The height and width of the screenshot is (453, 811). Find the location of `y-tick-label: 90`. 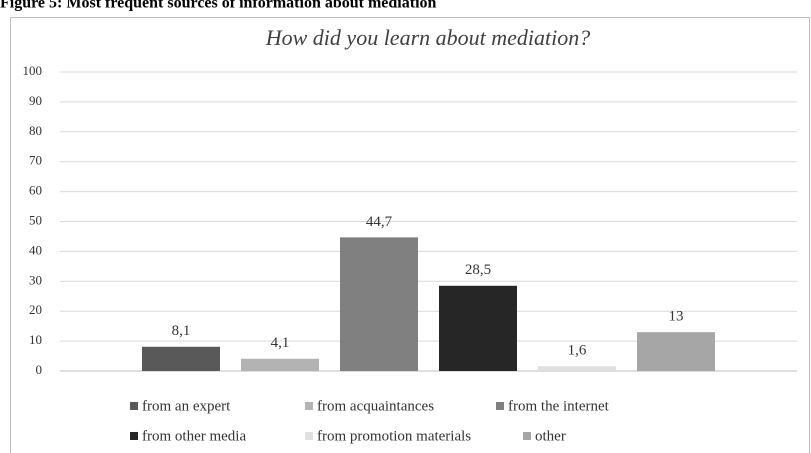

y-tick-label: 90 is located at coordinates (35, 100).